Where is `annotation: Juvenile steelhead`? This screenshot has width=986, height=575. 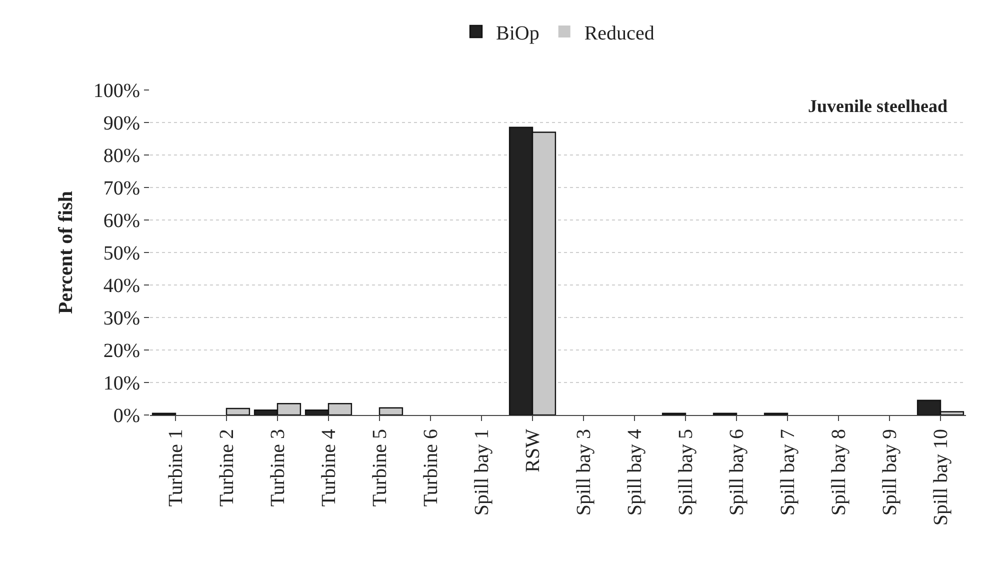 annotation: Juvenile steelhead is located at coordinates (878, 106).